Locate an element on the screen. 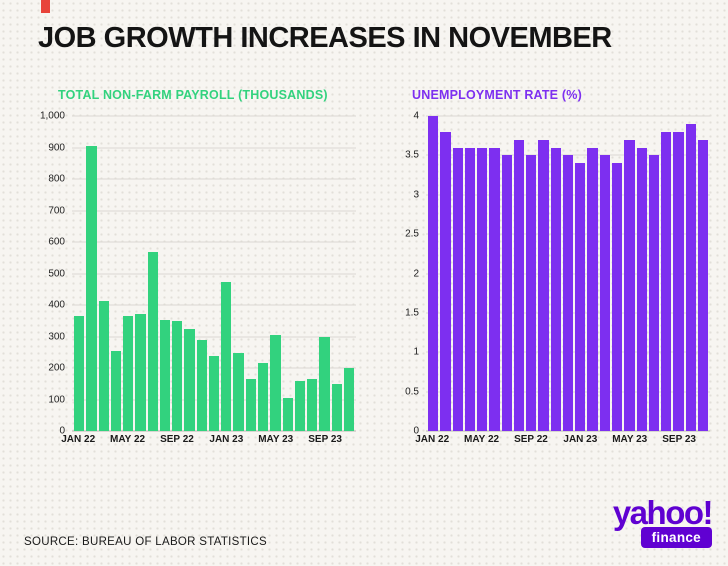 The image size is (728, 566). y-axis-label: 2.5 is located at coordinates (412, 234).